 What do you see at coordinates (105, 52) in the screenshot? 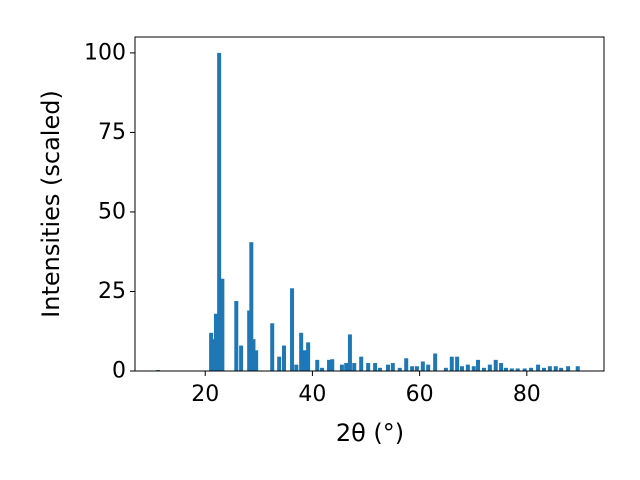
I see `y-tick-label: 100` at bounding box center [105, 52].